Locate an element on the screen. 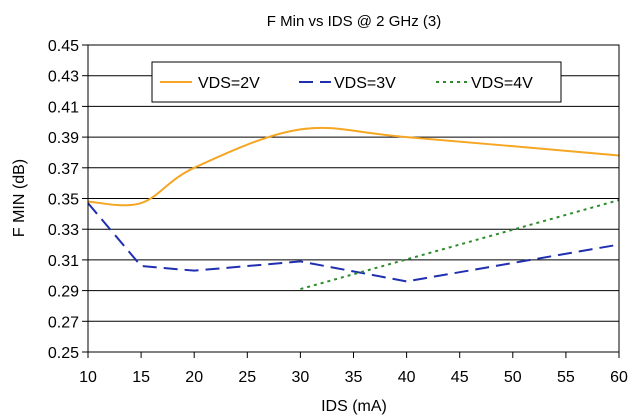 Image resolution: width=632 pixels, height=417 pixels. legend: VDS=2V VDS=3V VDS=4V is located at coordinates (356, 82).